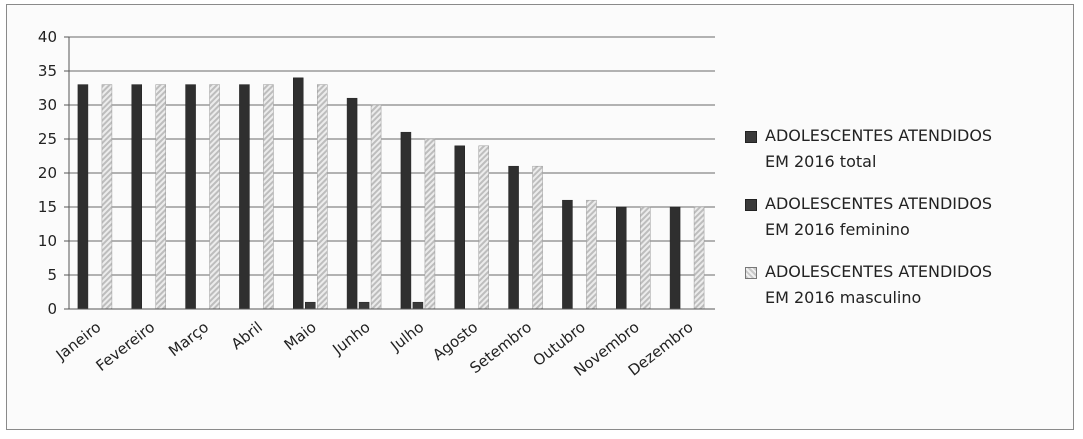 The height and width of the screenshot is (439, 1083). What do you see at coordinates (52, 275) in the screenshot?
I see `y-tick-label: 5` at bounding box center [52, 275].